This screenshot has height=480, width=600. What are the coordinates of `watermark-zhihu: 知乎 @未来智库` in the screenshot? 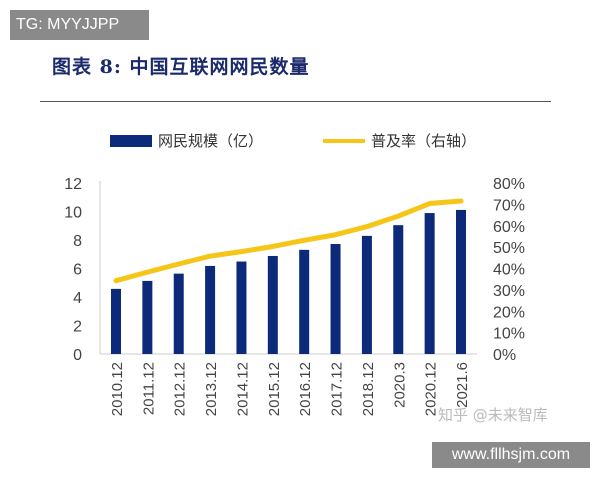 It's located at (493, 415).